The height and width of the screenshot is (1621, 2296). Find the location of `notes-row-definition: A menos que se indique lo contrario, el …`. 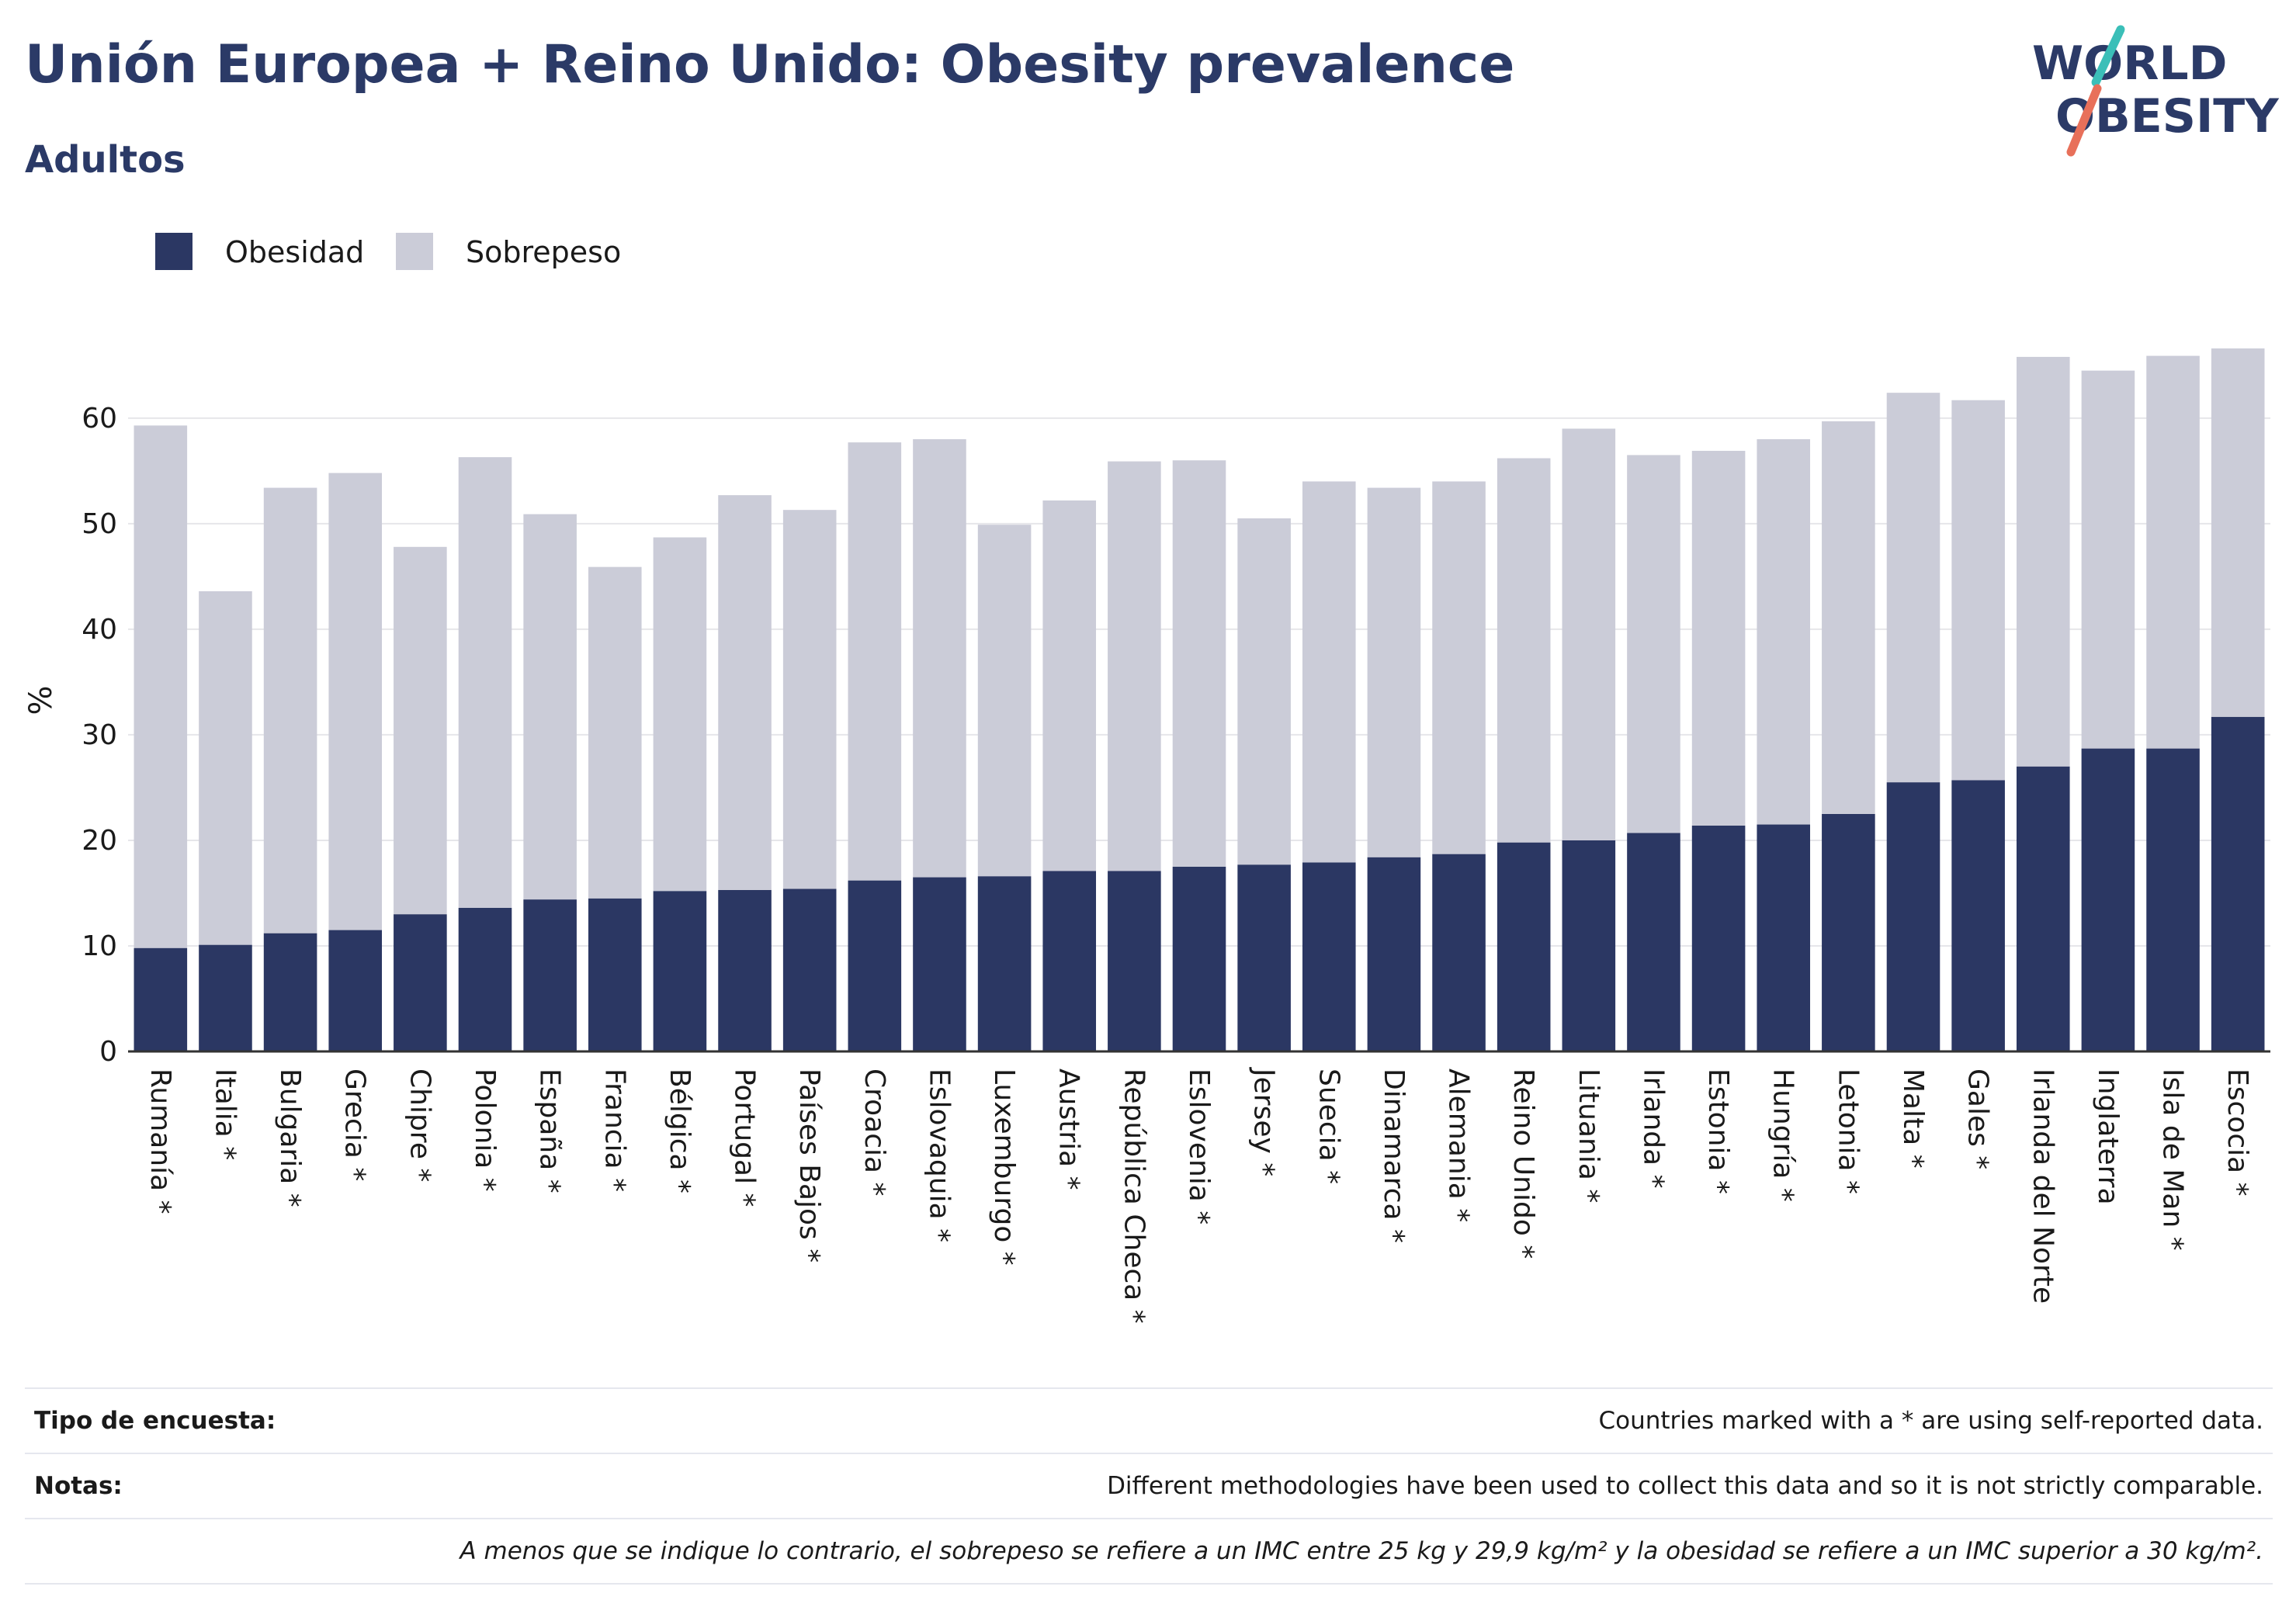

notes-row-definition: A menos que se indique lo contrario, el … is located at coordinates (1149, 1552).